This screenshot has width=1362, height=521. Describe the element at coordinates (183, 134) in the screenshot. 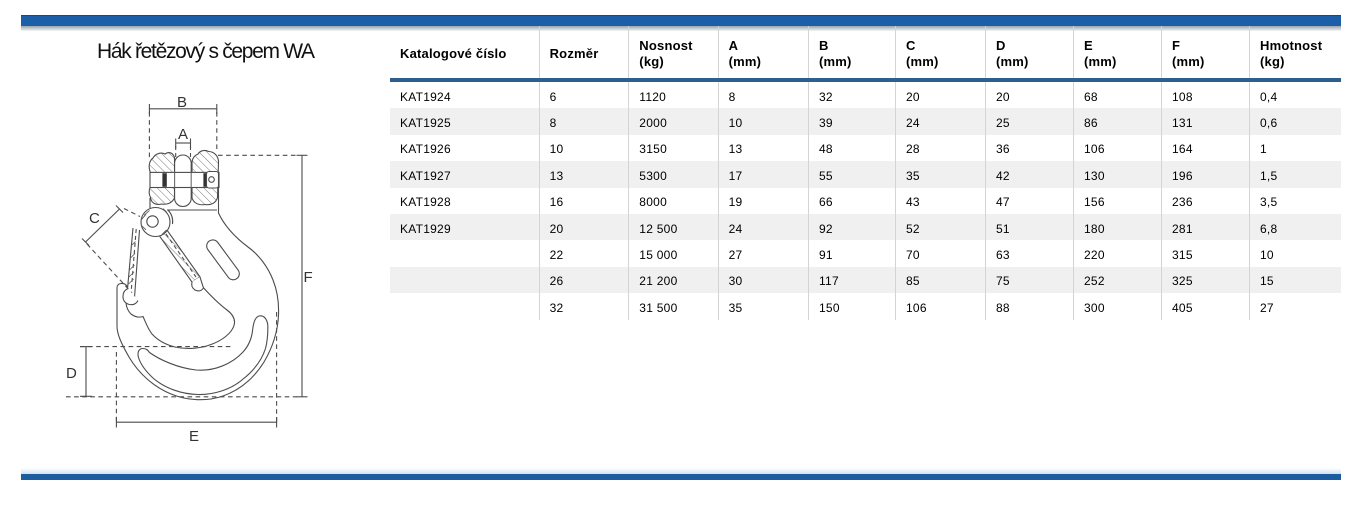

I see `svg-text: A` at that location.